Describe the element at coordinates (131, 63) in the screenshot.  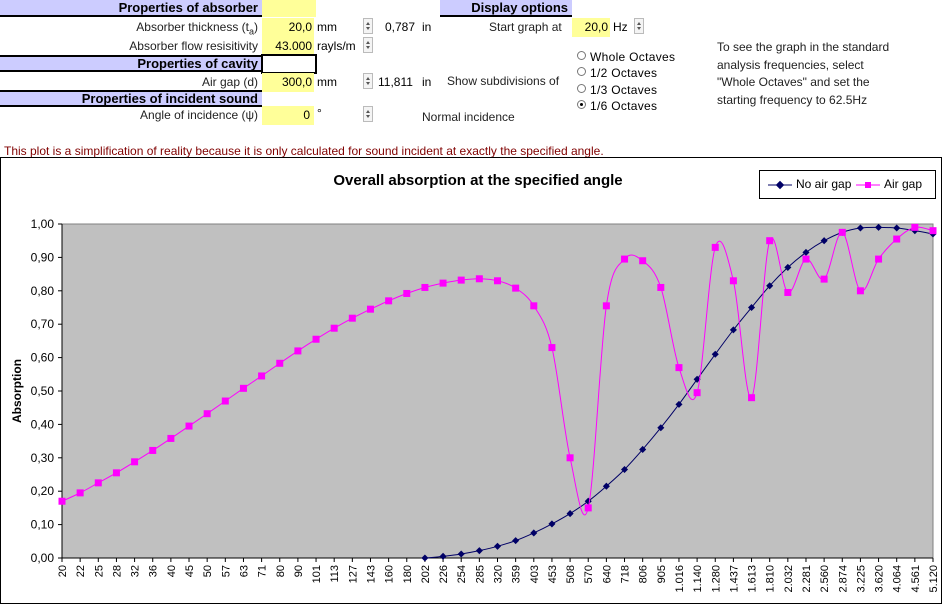
I see `cavity-header: Properties of cavity` at that location.